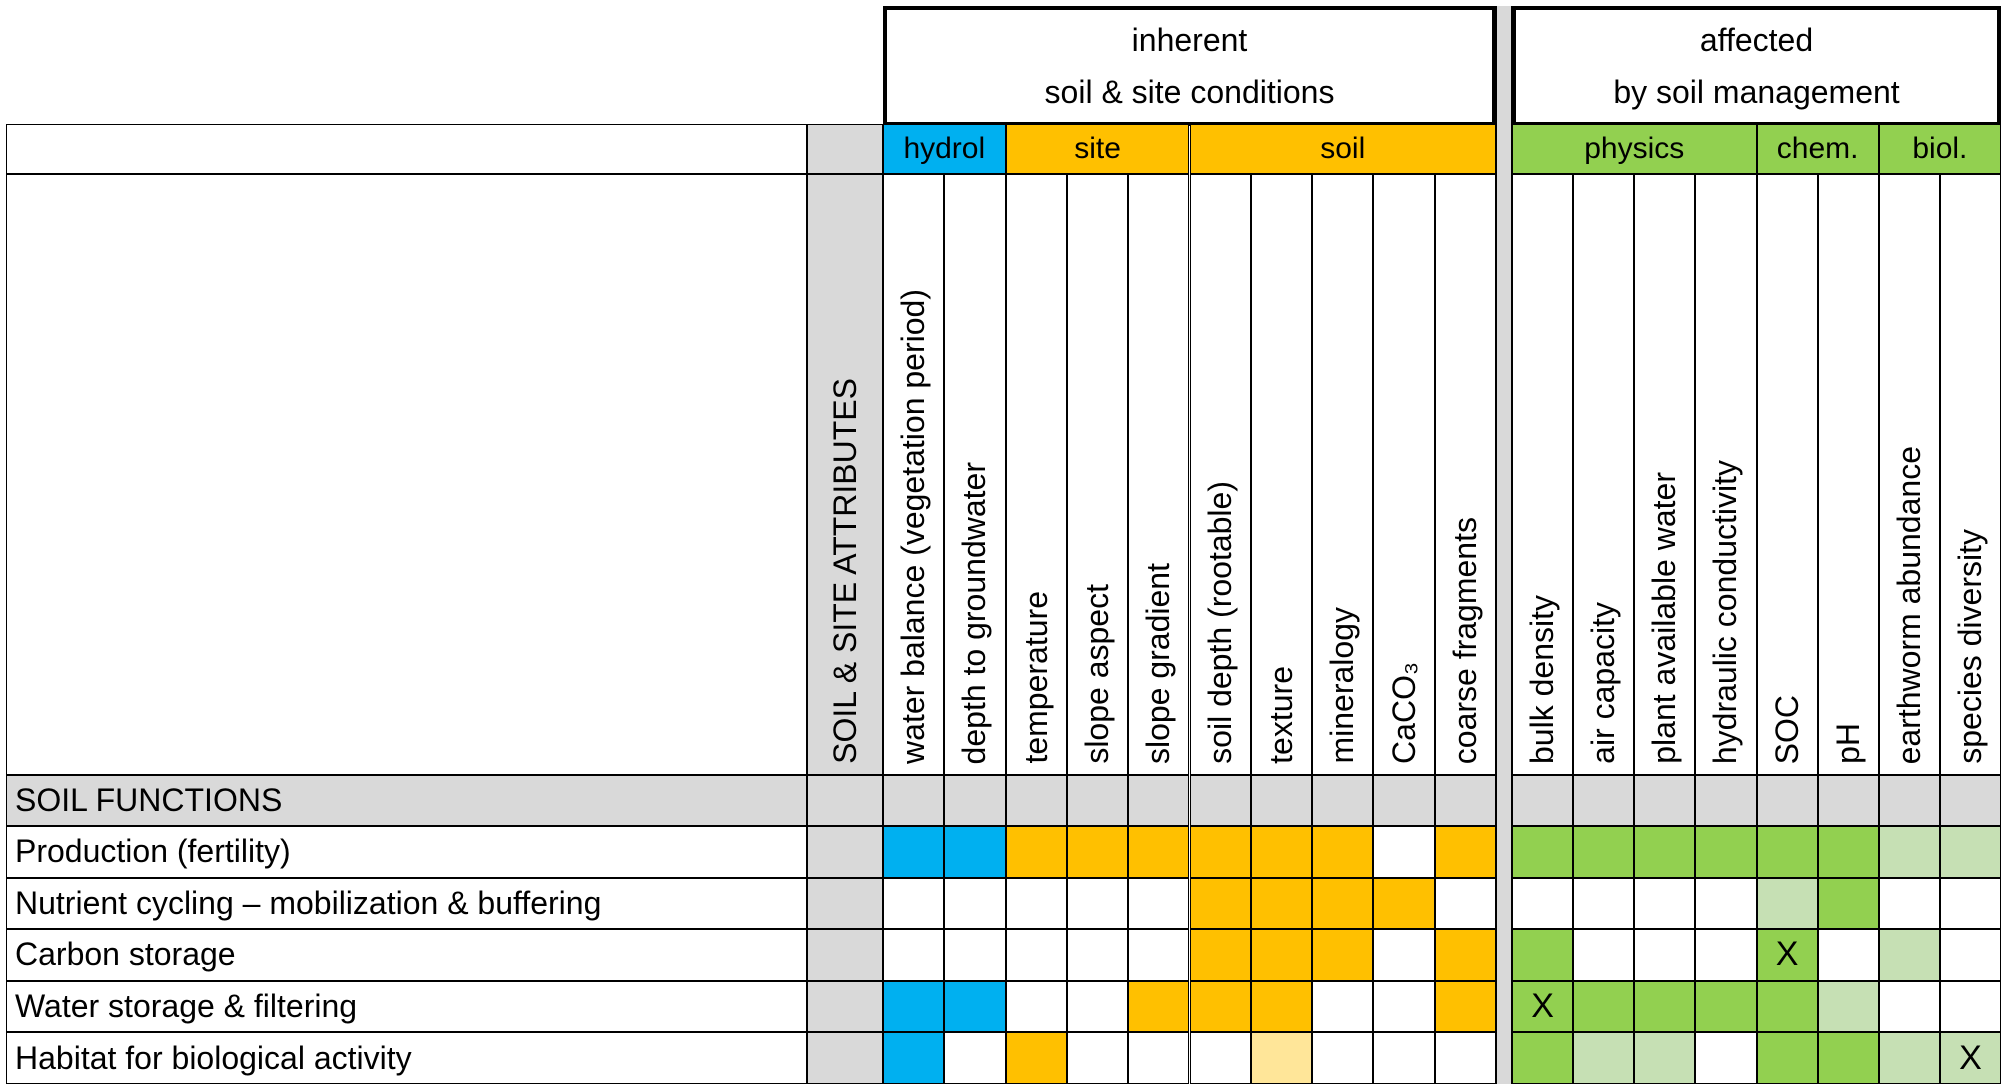 Image resolution: width=2008 pixels, height=1089 pixels. I want to click on column-header-label: bulk density, so click(1542, 679).